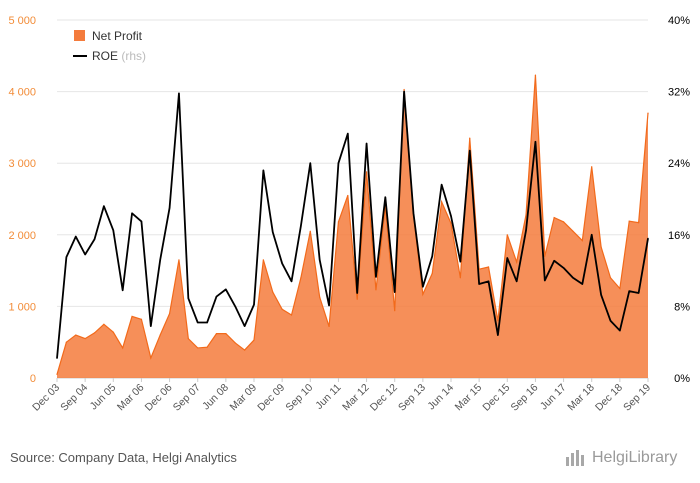 This screenshot has height=483, width=700. What do you see at coordinates (356, 398) in the screenshot?
I see `x-tick-label: Mar 12` at bounding box center [356, 398].